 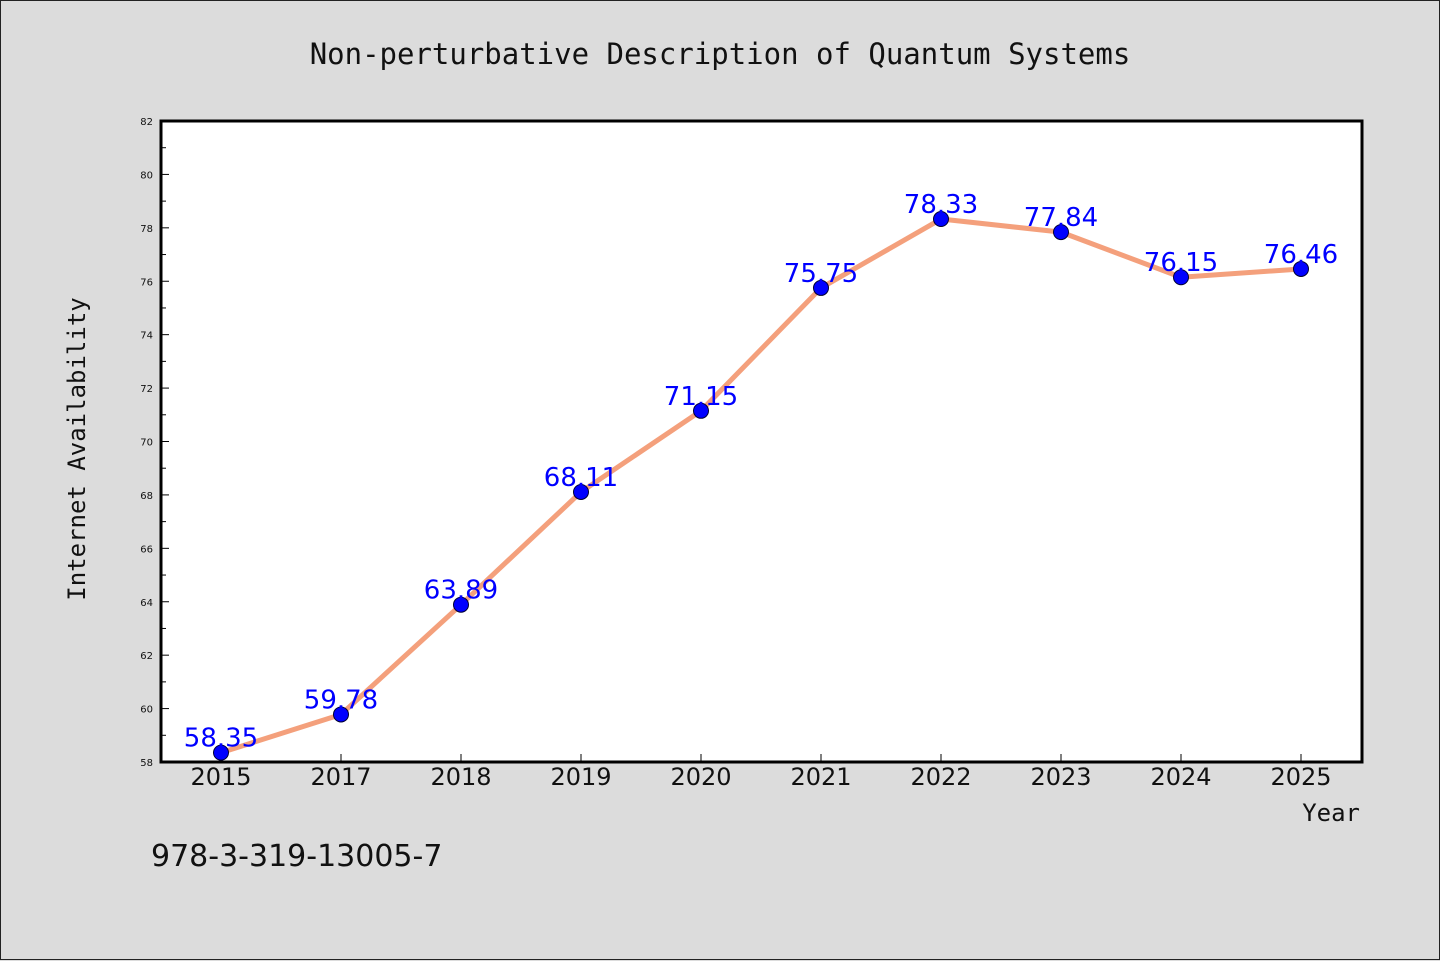 I want to click on y-tick-label: 78, so click(x=146, y=229).